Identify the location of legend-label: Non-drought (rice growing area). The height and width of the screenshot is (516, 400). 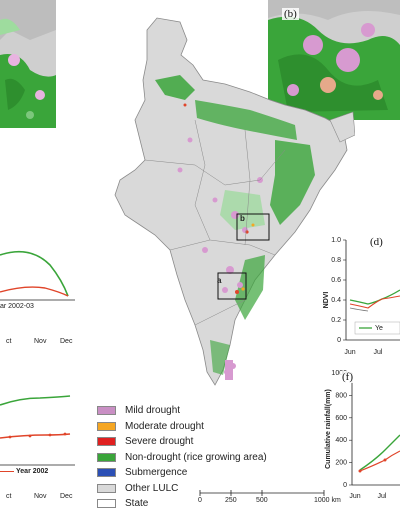
(196, 457).